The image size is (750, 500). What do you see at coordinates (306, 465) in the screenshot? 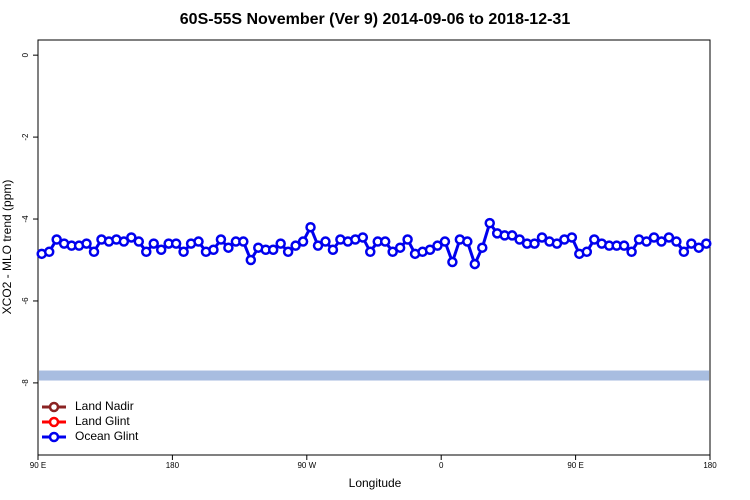
I see `x-tick-label: 90 W` at bounding box center [306, 465].